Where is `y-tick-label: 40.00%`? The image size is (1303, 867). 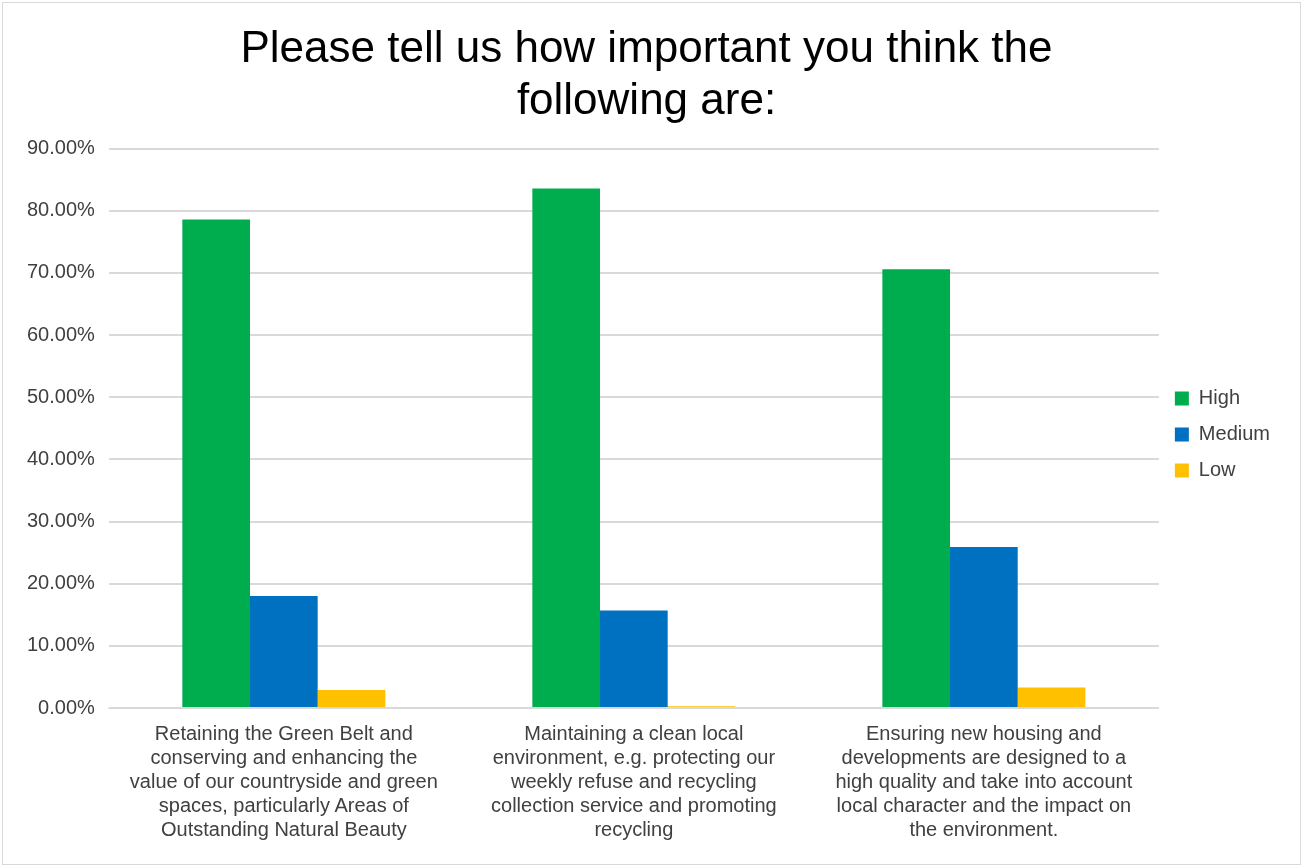
y-tick-label: 40.00% is located at coordinates (61, 457).